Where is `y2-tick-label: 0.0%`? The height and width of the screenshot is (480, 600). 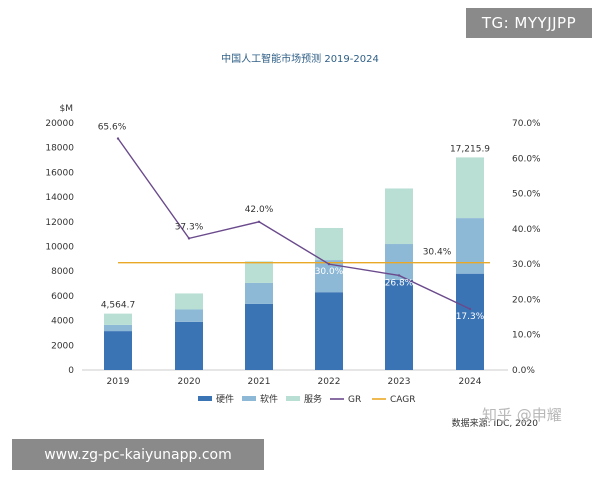
y2-tick-label: 0.0% is located at coordinates (523, 371).